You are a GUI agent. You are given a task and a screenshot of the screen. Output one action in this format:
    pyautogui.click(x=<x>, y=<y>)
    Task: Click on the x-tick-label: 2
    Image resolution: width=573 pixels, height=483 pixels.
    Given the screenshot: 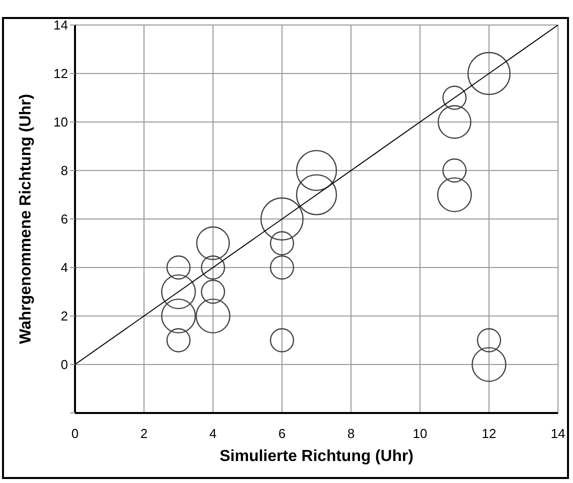 What is the action you would take?
    pyautogui.click(x=144, y=434)
    